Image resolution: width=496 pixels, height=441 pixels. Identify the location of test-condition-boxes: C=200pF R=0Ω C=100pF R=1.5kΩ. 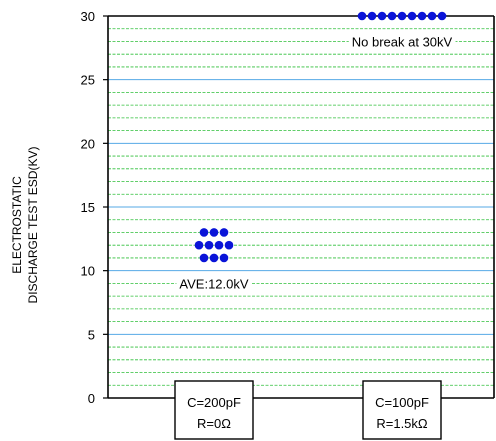
(308, 410).